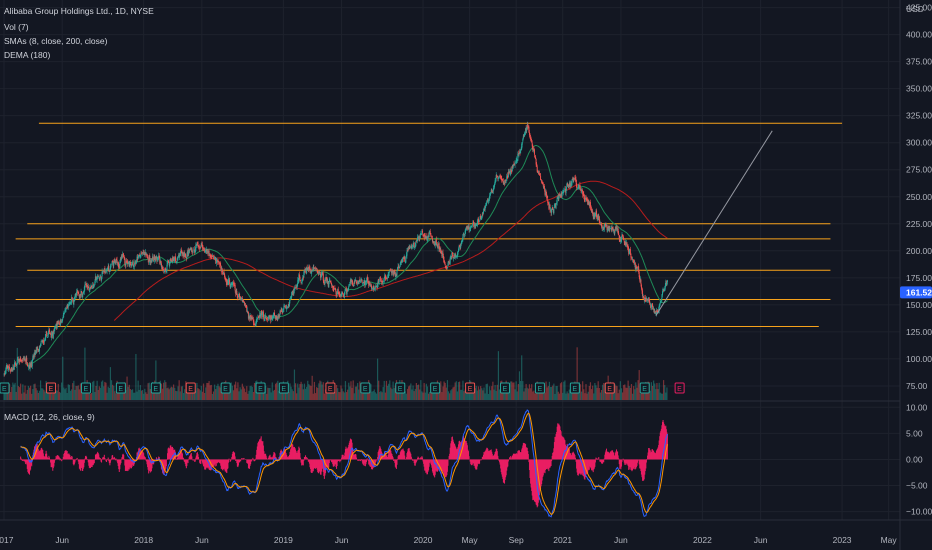  I want to click on chart-title-legend: Alibaba Group Holdings Ltd., 1D, NYSE, so click(79, 11).